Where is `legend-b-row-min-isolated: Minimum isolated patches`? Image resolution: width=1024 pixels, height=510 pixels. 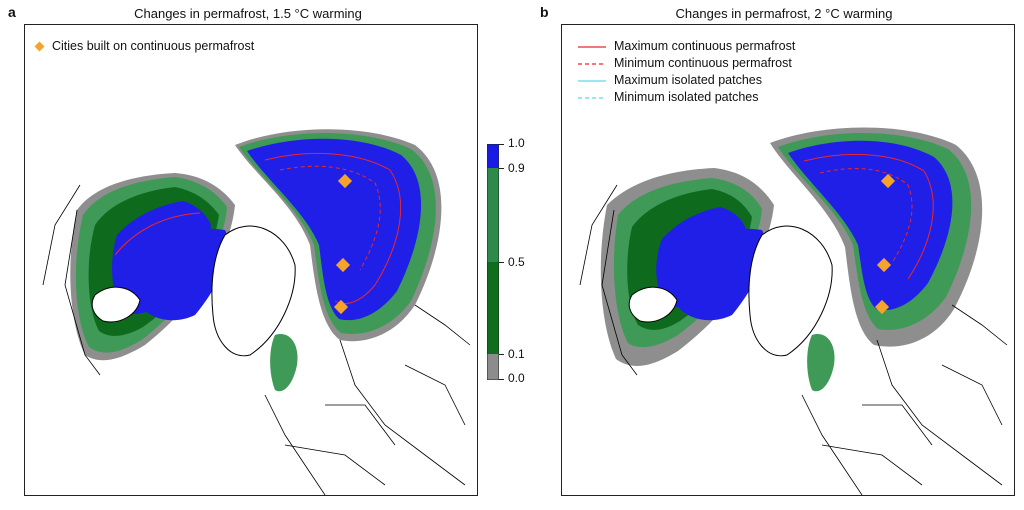
legend-b-row-min-isolated: Minimum isolated patches is located at coordinates (686, 97).